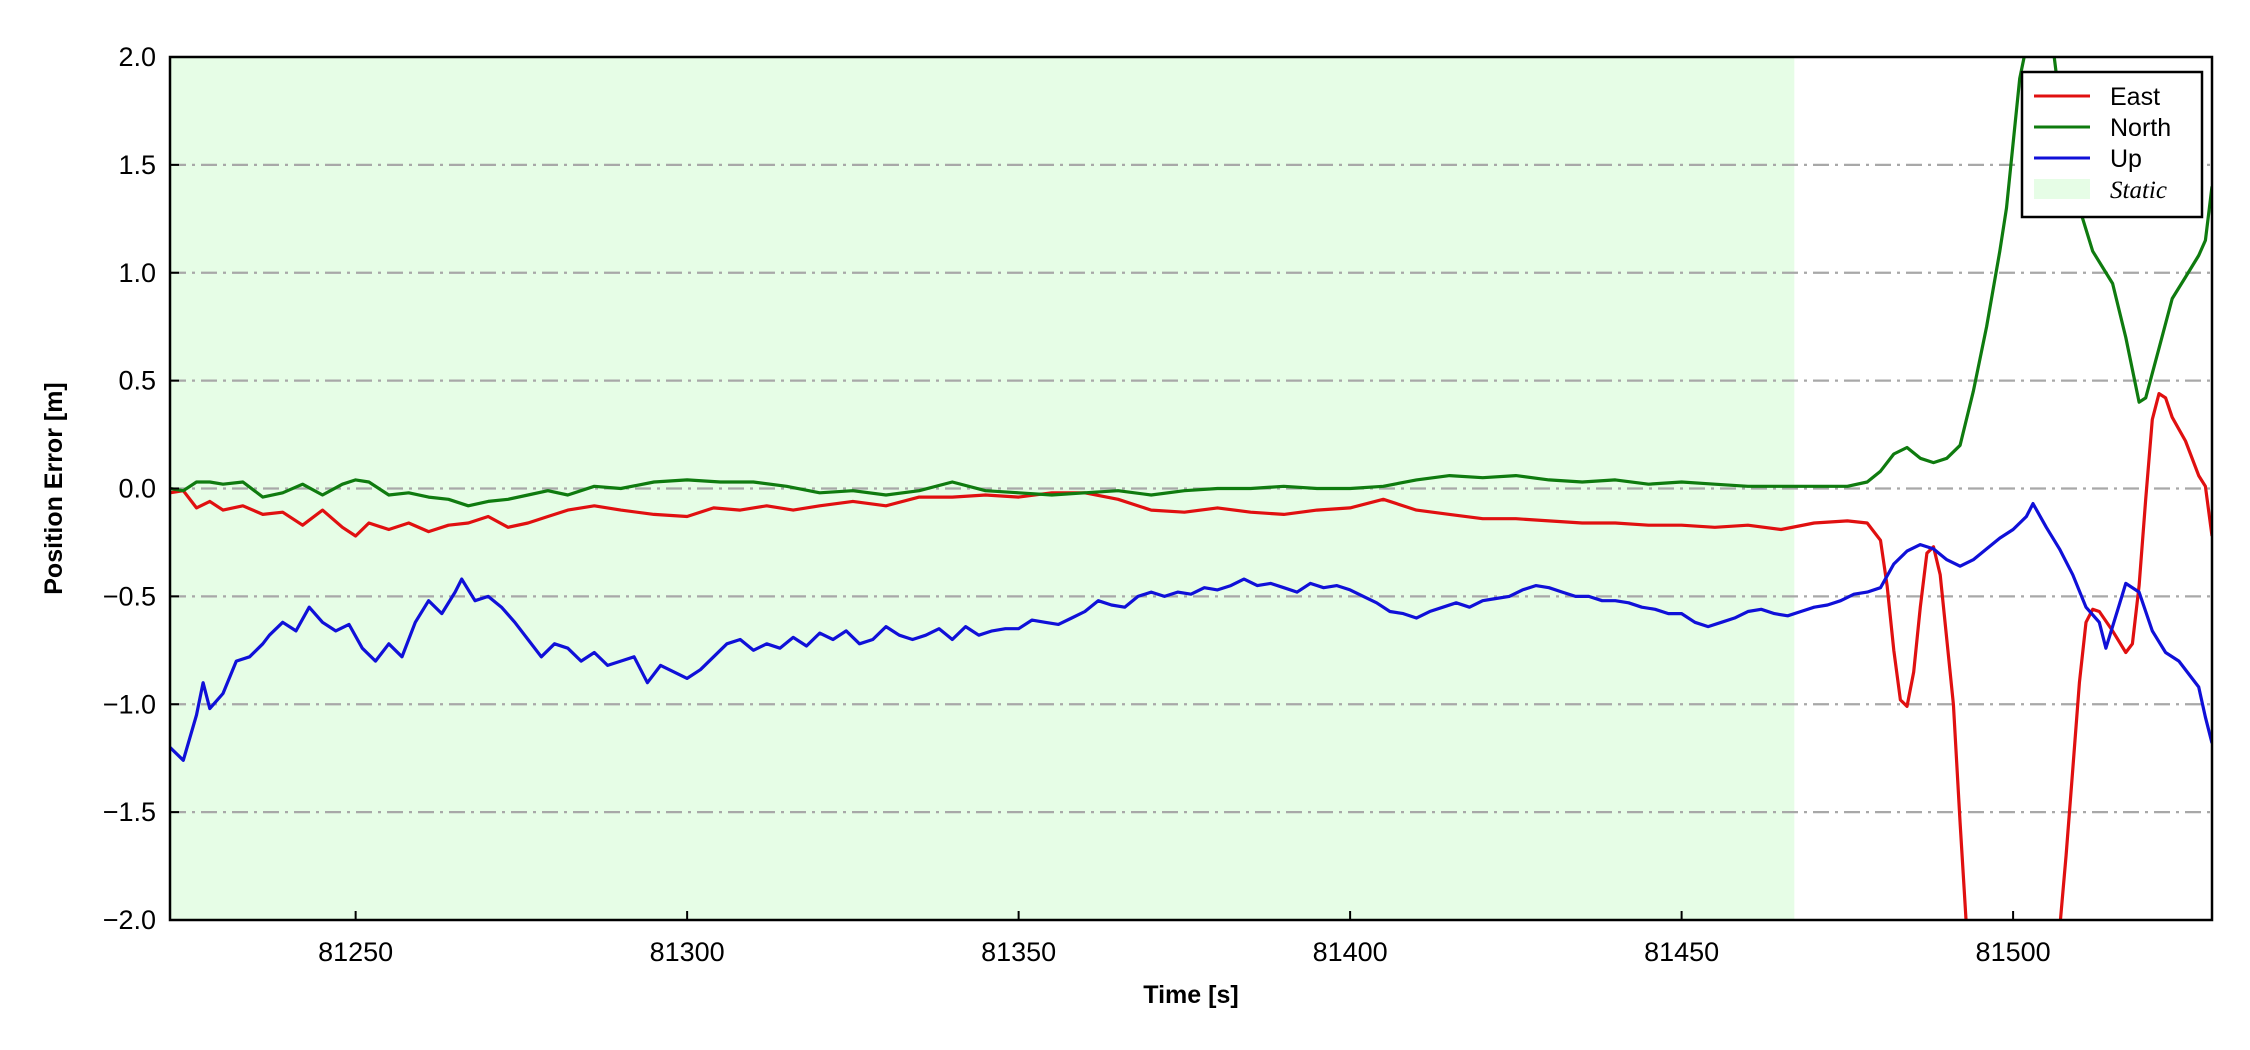 This screenshot has width=2250, height=1050. I want to click on y-tick-label: −1.5, so click(129, 812).